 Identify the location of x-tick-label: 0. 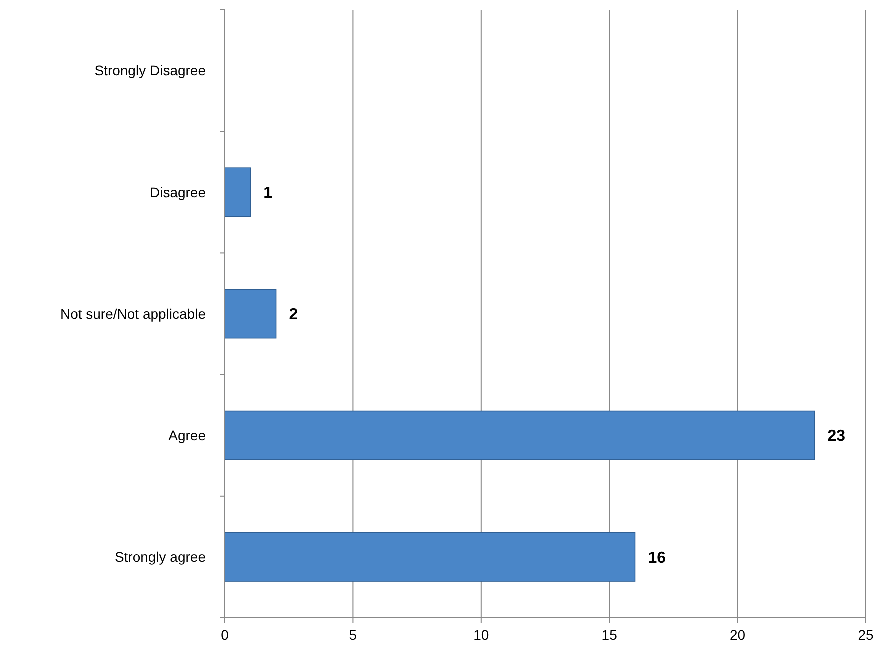
(225, 635).